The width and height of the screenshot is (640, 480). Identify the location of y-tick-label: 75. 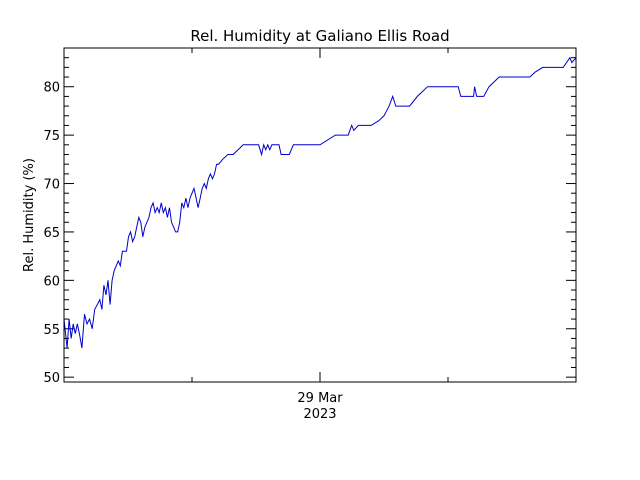
(51, 136).